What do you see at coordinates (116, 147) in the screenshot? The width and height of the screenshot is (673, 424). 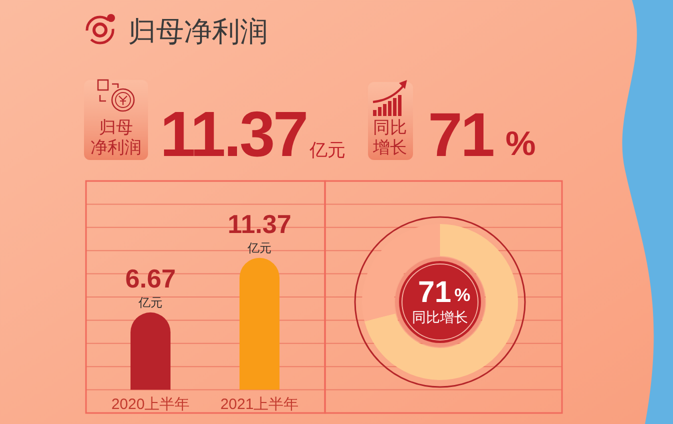 I see `text: 净利润` at bounding box center [116, 147].